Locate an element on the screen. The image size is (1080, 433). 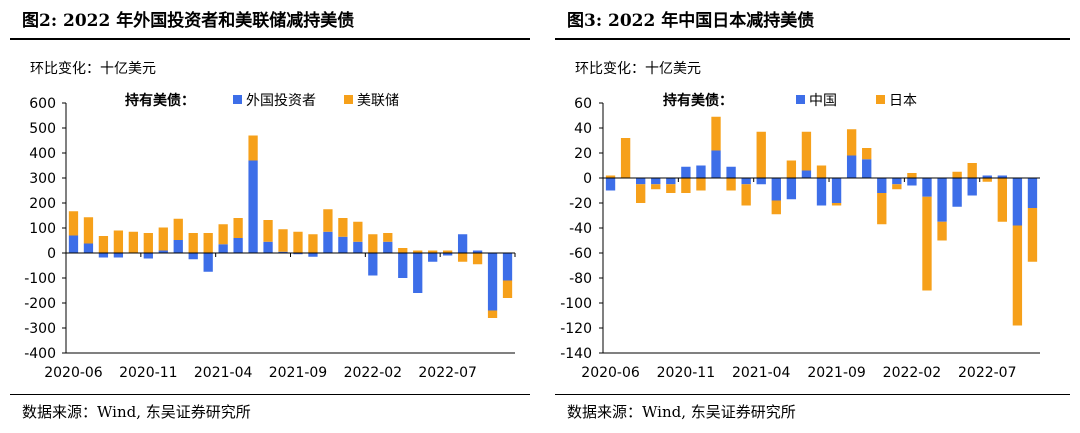
figure-2-source: 数据来源：Wind, 东吴证券研究所 is located at coordinates (136, 412).